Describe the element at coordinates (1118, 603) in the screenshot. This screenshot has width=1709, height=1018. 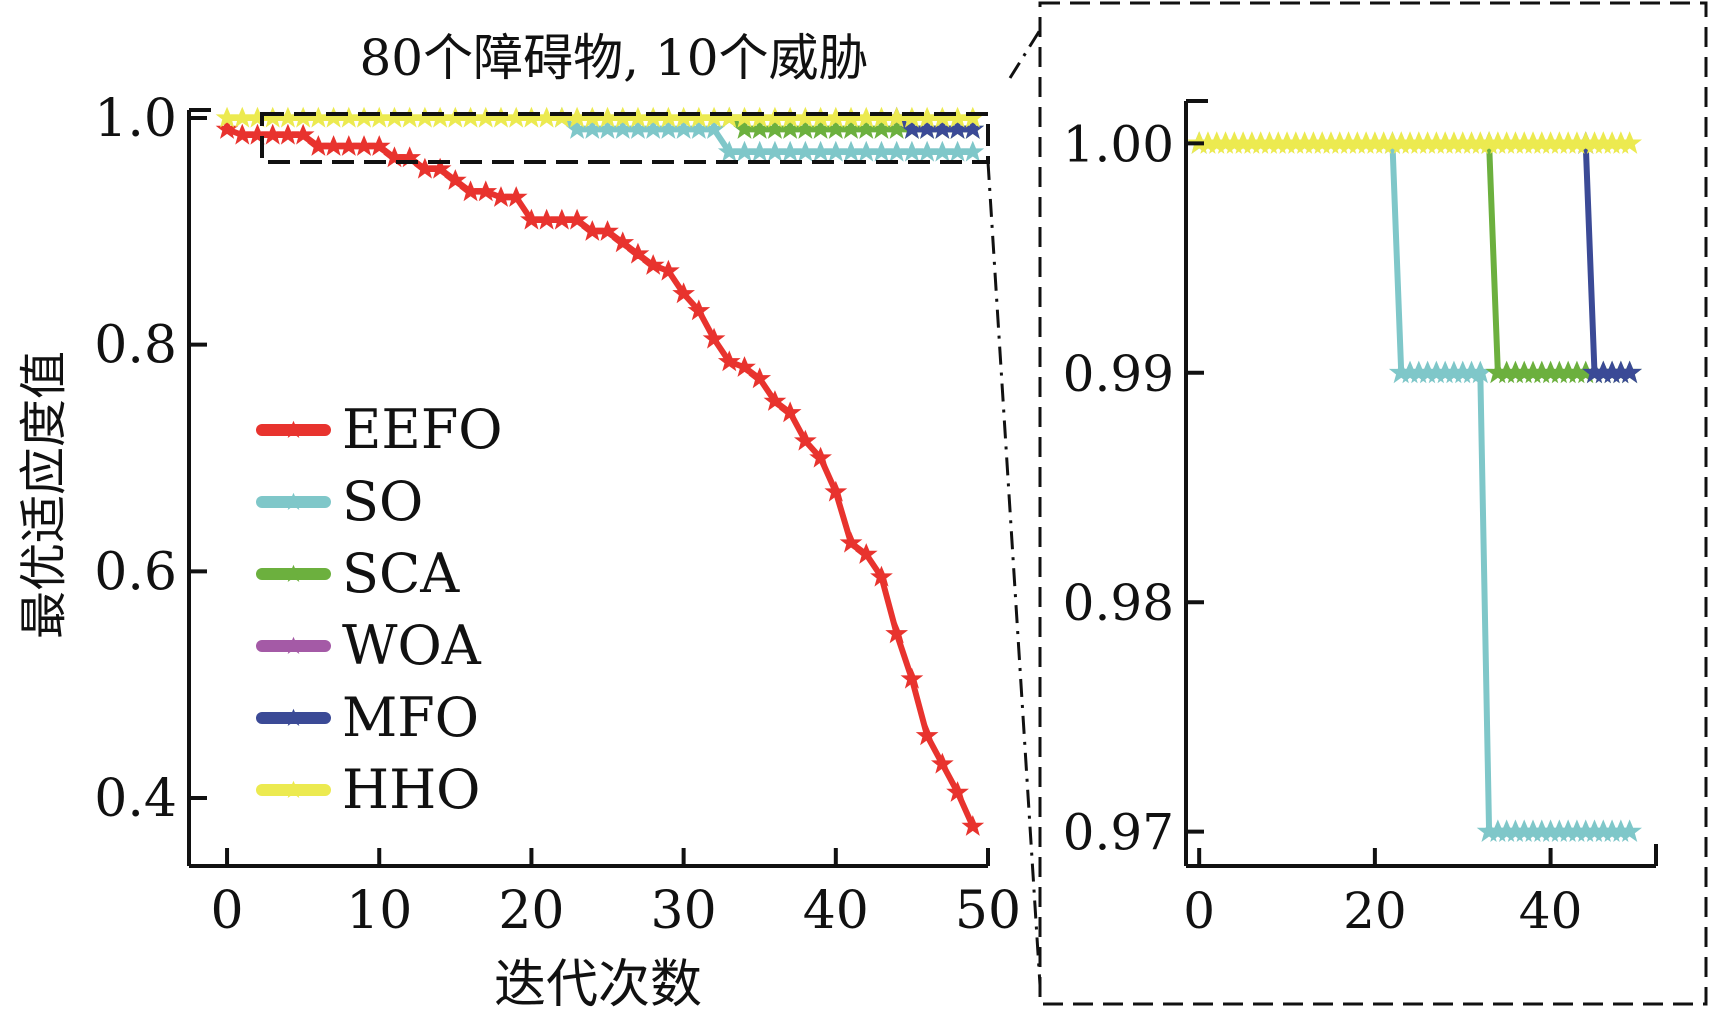
I see `inset-y-tick-label: 0.98` at that location.